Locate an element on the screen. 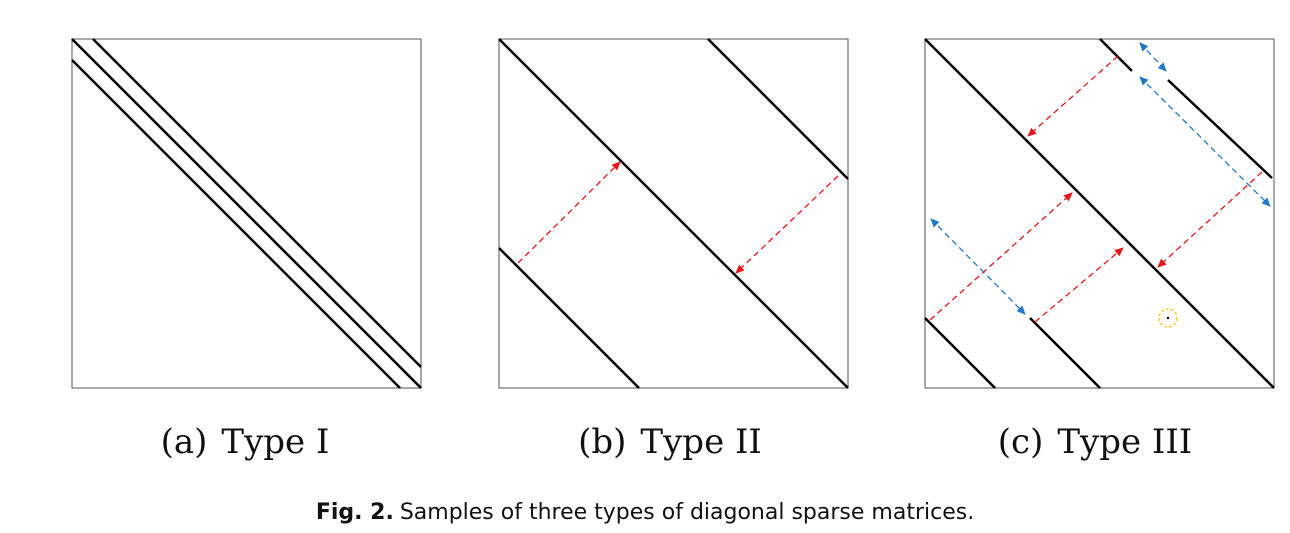  element-marker-icon is located at coordinates (1168, 318).